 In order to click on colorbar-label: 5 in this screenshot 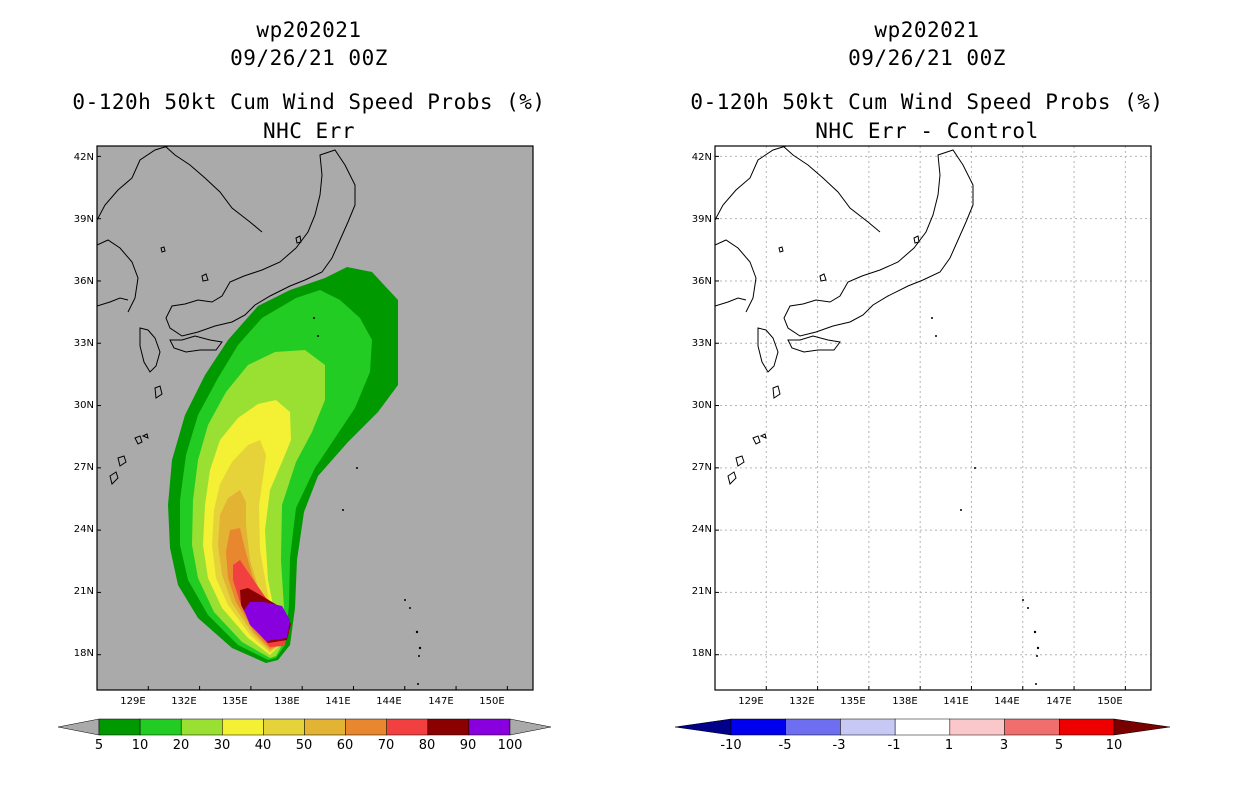, I will do `click(99, 745)`.